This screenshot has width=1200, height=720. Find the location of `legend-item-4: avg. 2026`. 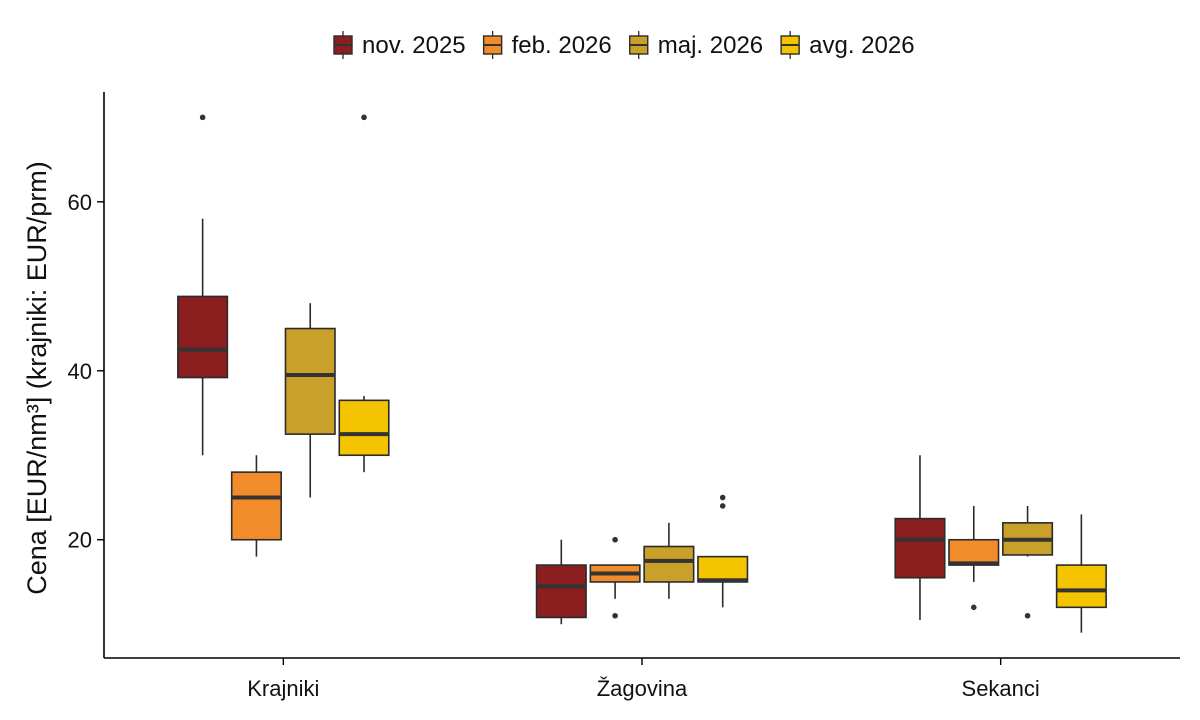

legend-item-4: avg. 2026 is located at coordinates (847, 45).